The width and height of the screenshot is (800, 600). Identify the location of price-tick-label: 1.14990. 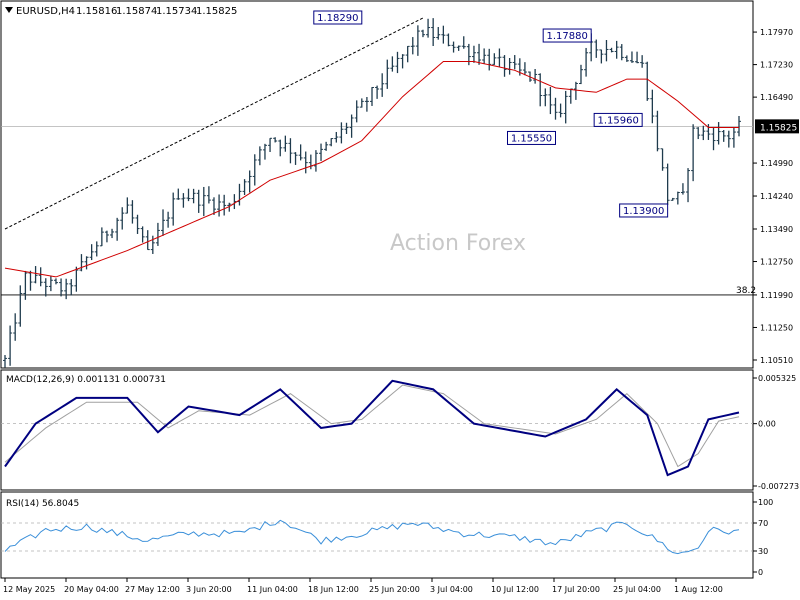
(776, 163).